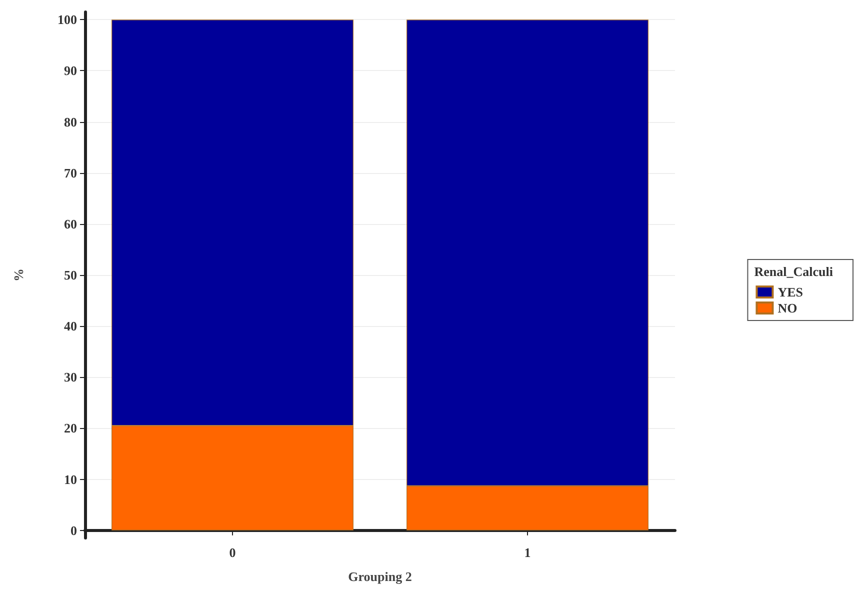 The image size is (855, 600). What do you see at coordinates (67, 20) in the screenshot?
I see `y-tick-label: 100` at bounding box center [67, 20].